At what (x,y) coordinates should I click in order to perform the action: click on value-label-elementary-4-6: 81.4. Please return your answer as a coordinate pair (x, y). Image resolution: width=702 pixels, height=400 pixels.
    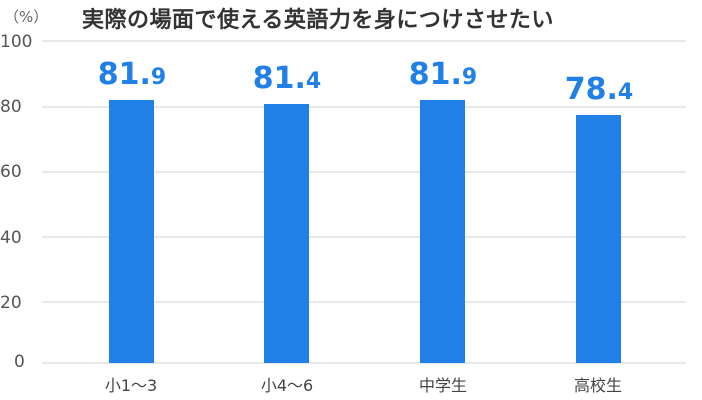
    Looking at the image, I should click on (287, 78).